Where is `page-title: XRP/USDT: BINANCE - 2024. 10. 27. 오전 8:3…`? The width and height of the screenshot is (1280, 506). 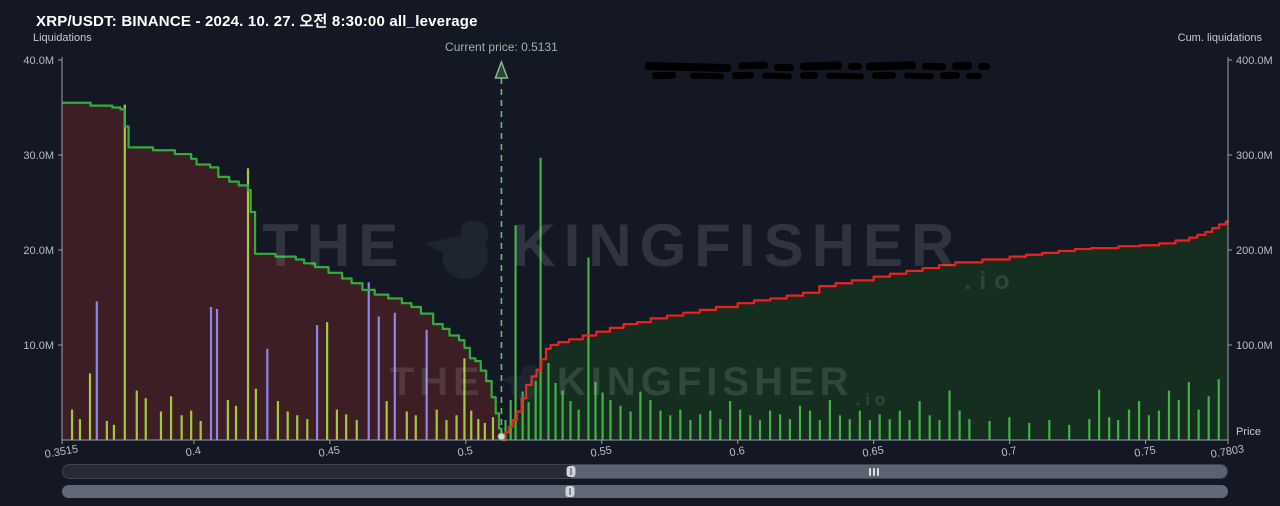
page-title: XRP/USDT: BINANCE - 2024. 10. 27. 오전 8:3… is located at coordinates (257, 21).